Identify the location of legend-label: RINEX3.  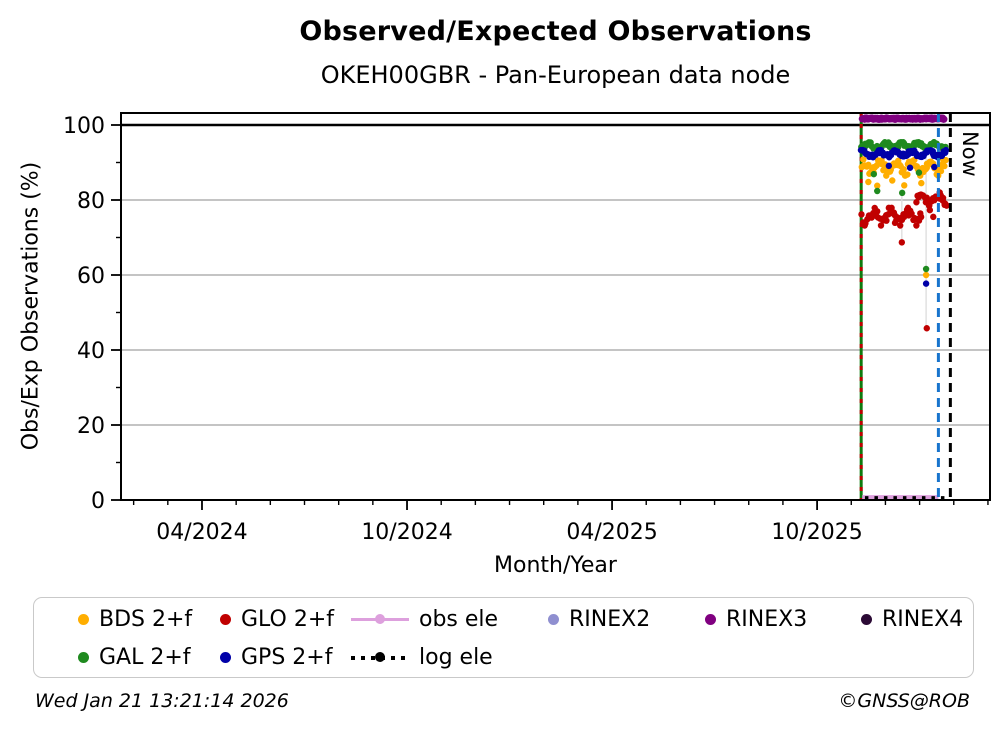
(767, 619).